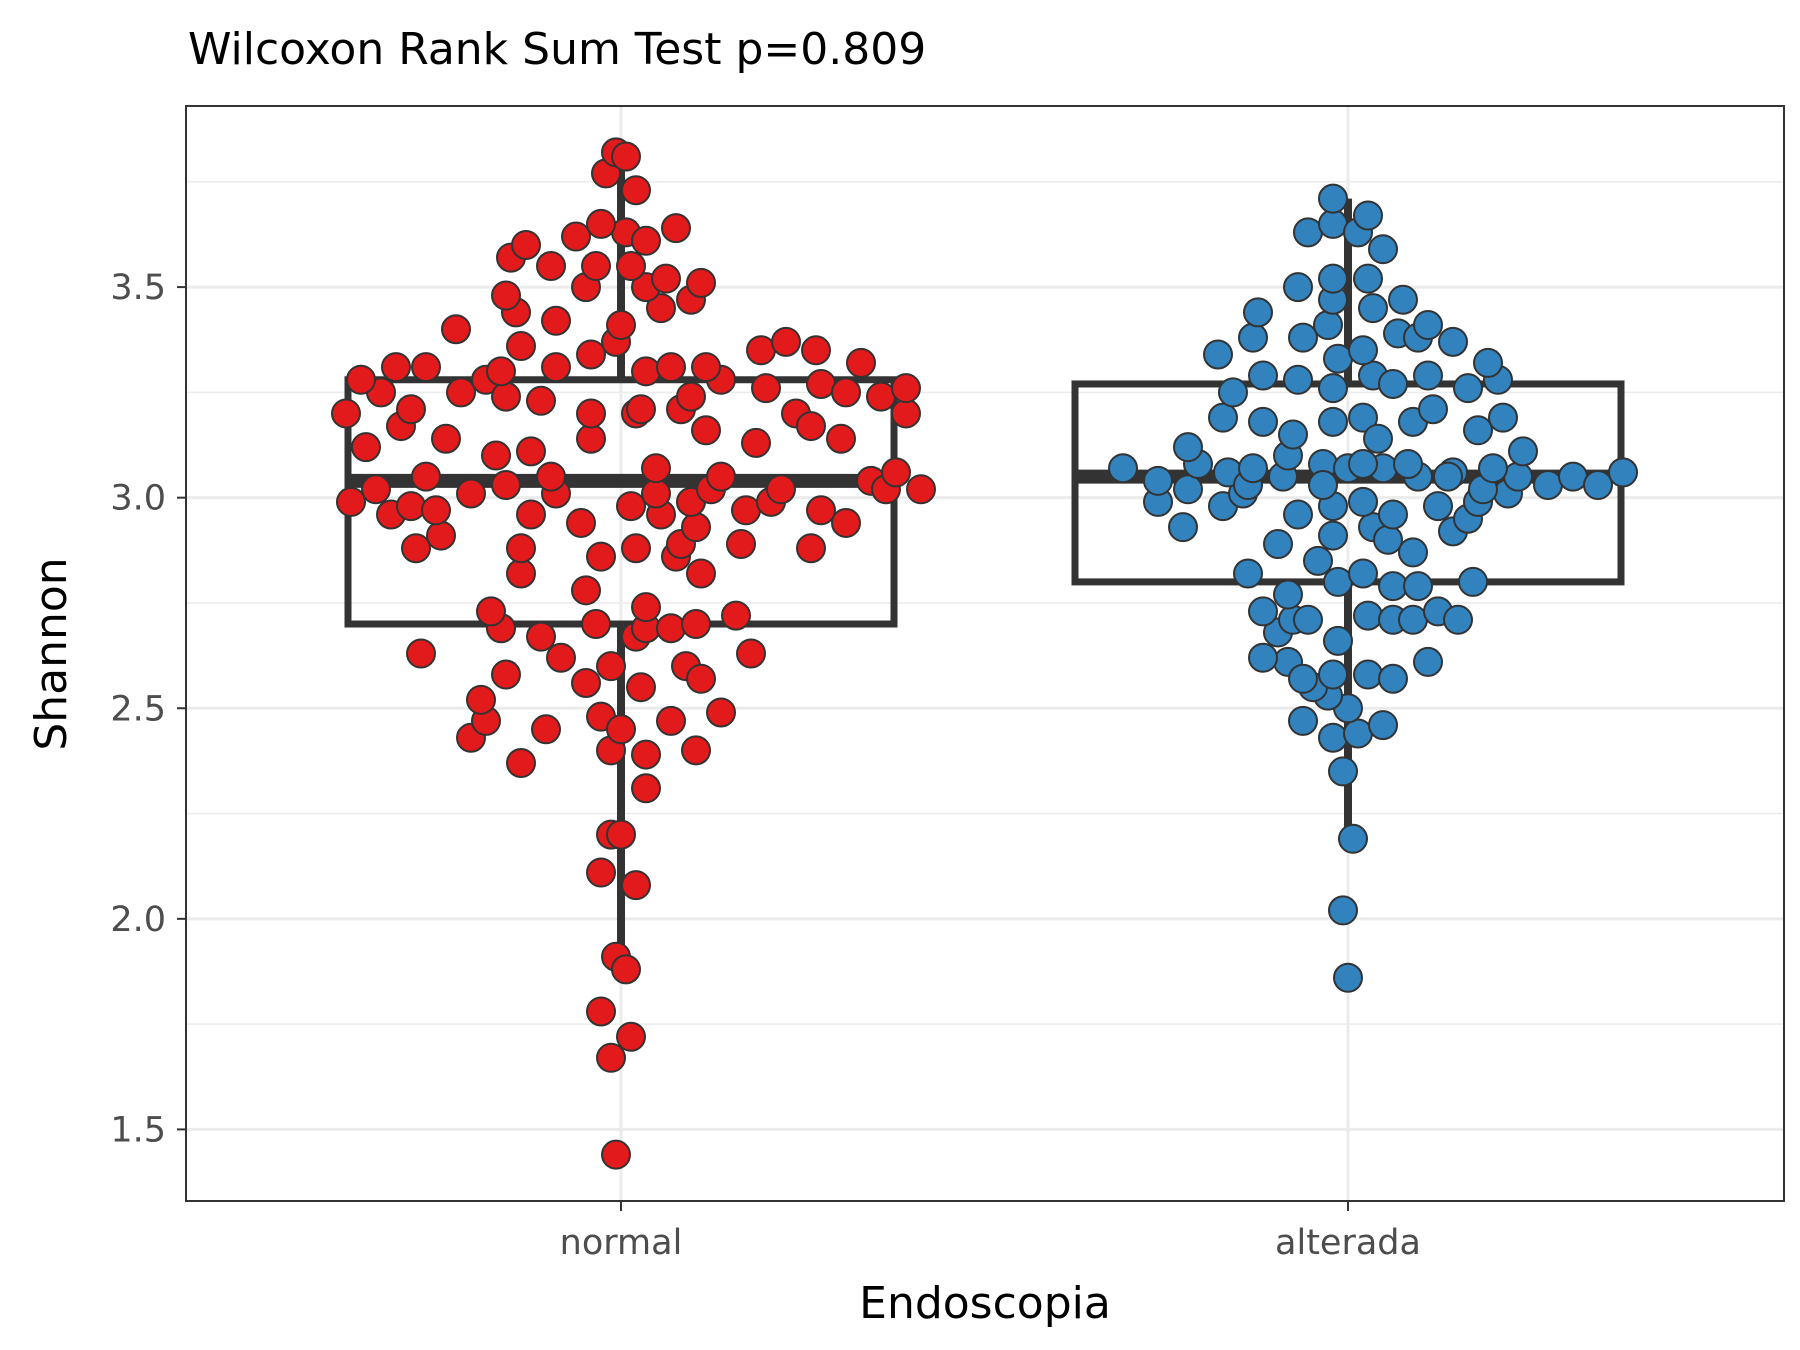  What do you see at coordinates (621, 1243) in the screenshot?
I see `x-tick-label-normal: normal` at bounding box center [621, 1243].